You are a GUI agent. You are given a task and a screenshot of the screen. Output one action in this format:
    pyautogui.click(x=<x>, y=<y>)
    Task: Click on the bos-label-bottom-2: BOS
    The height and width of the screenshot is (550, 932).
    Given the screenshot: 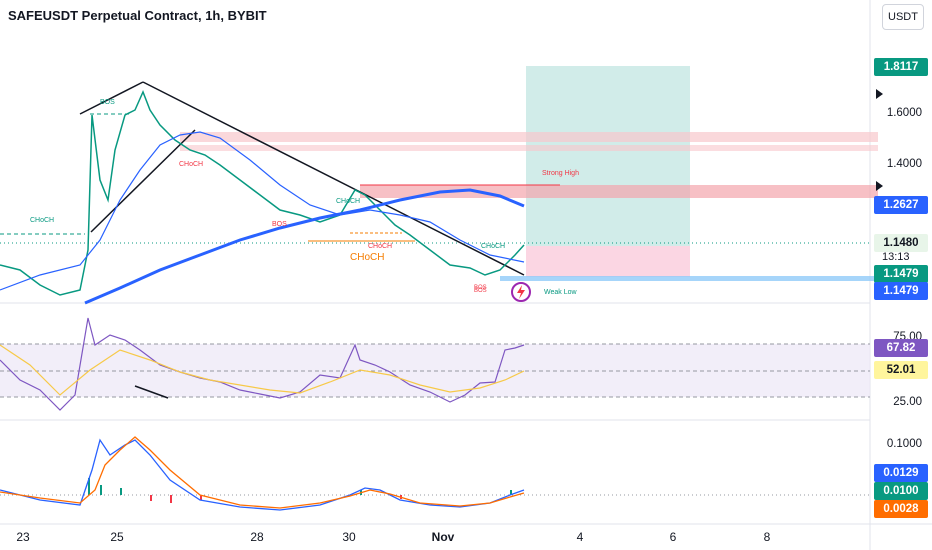 What is the action you would take?
    pyautogui.click(x=480, y=291)
    